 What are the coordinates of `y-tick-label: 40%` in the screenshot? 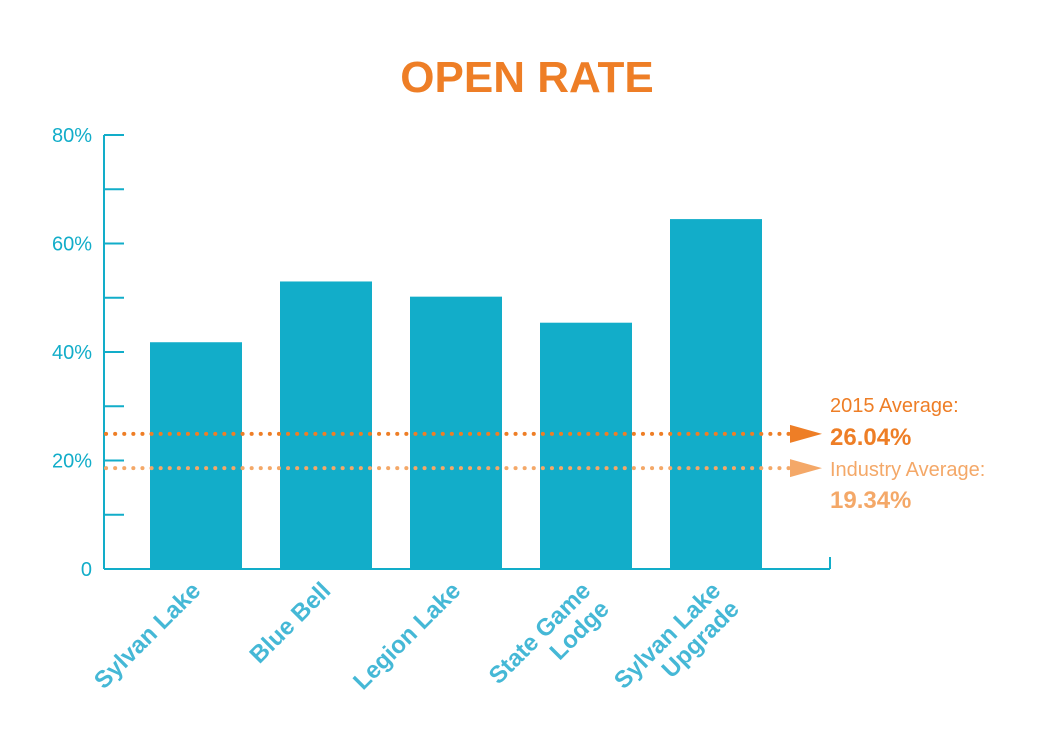 It's located at (72, 353).